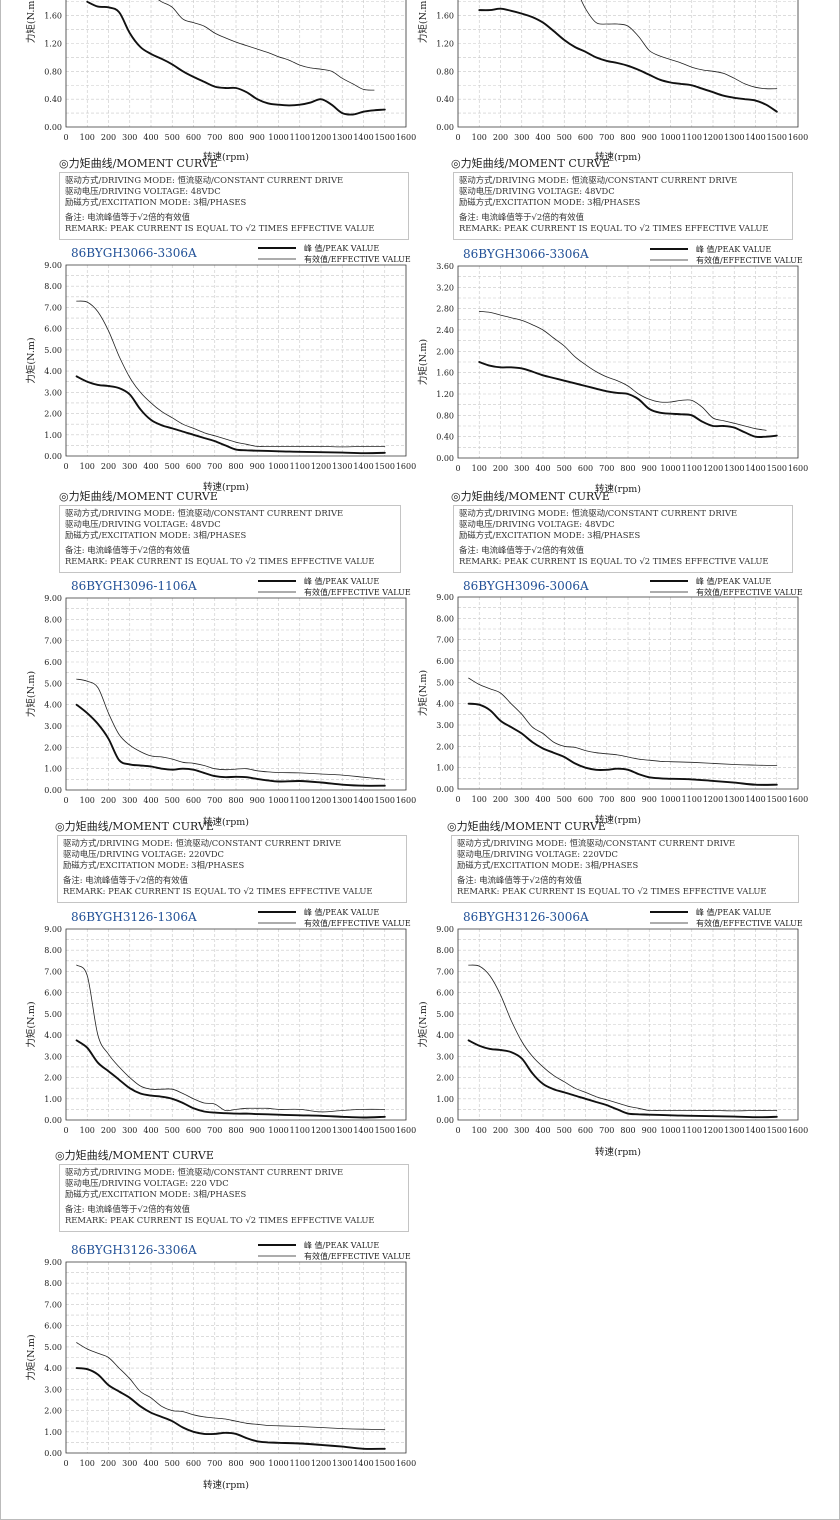 This screenshot has width=840, height=1520. I want to click on model-title: 86BYGH3126-1306A, so click(134, 917).